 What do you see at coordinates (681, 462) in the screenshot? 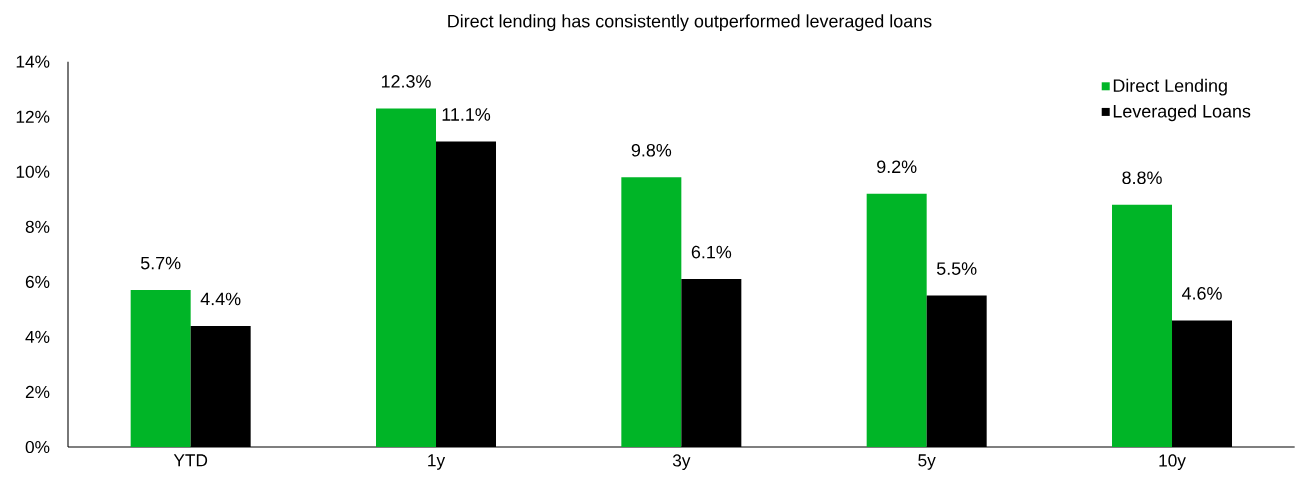
I see `x-tick-label: 3y` at bounding box center [681, 462].